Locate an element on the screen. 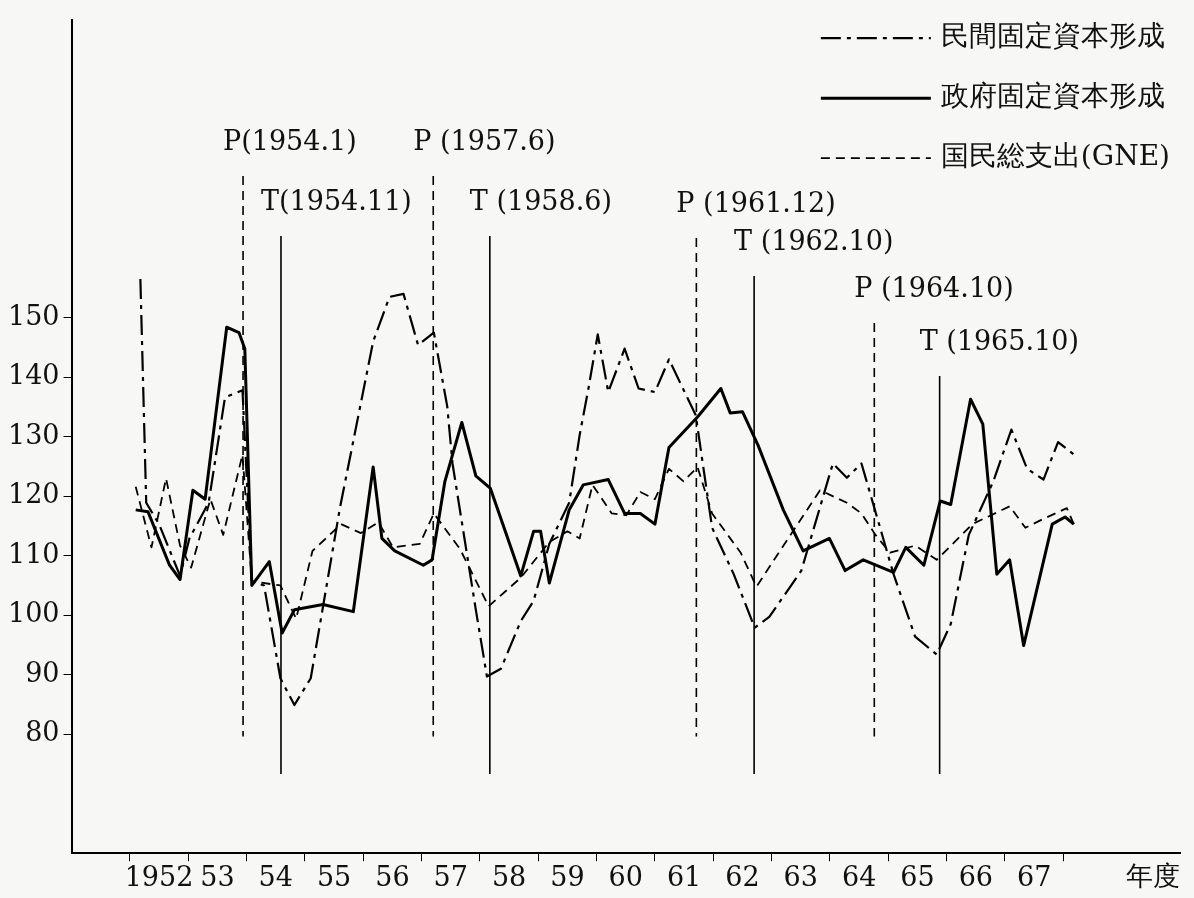 The image size is (1194, 898). x-tick-label: 66 is located at coordinates (975, 877).